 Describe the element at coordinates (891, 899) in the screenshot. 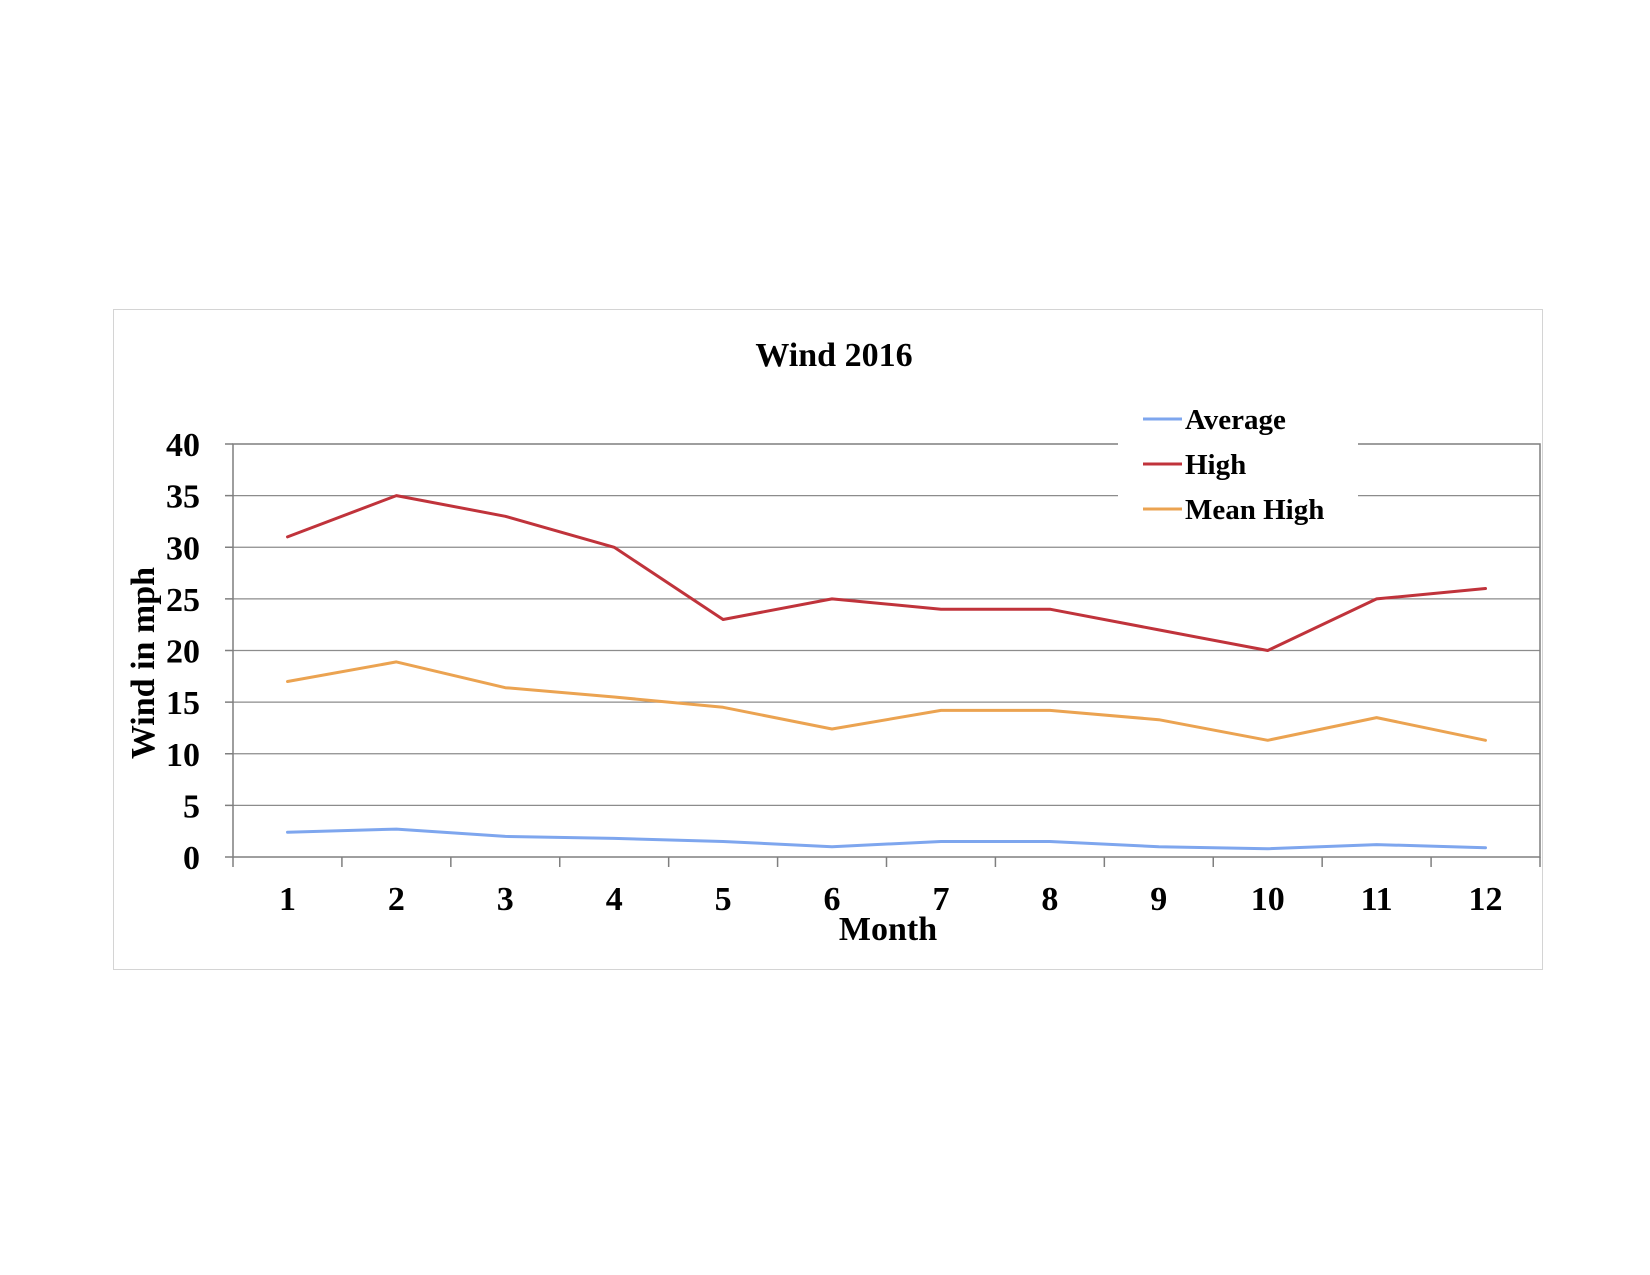

I see `x-axis-tick-labels: 1 2 3 4 5 6 7 8 9 10 11 12` at that location.